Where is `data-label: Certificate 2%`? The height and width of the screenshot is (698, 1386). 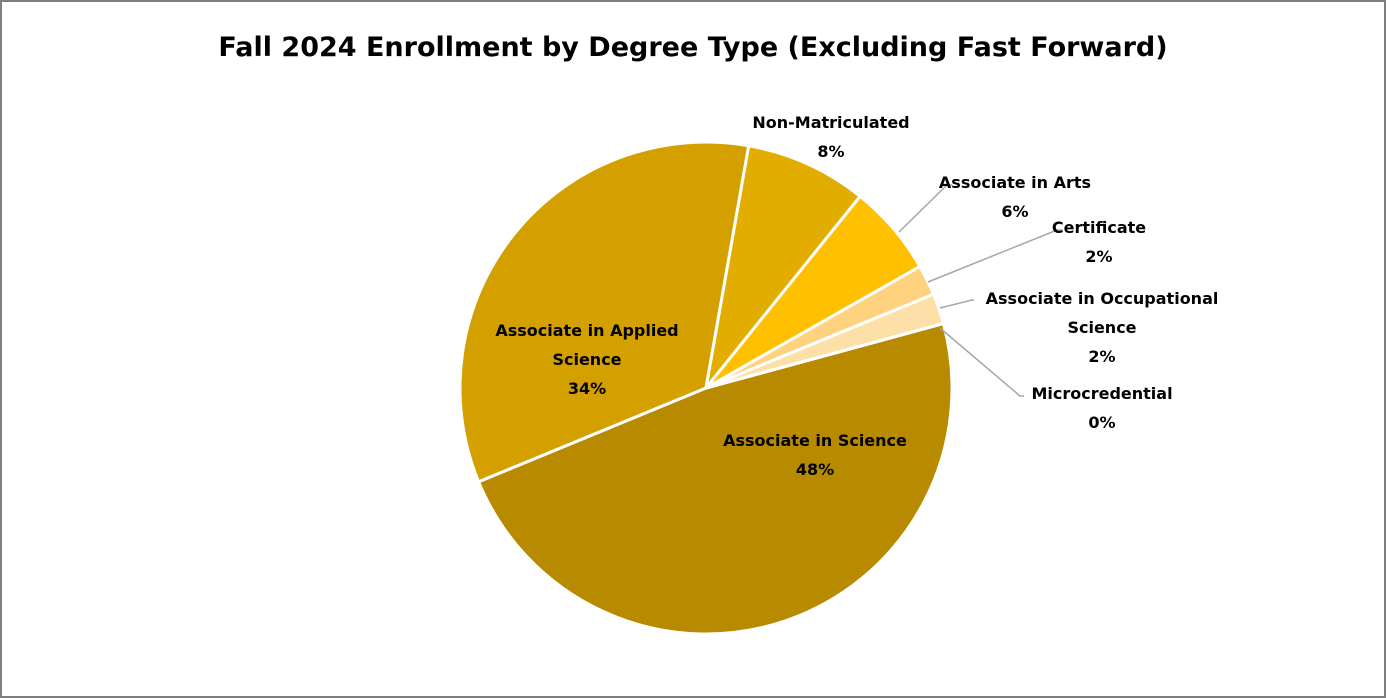 data-label: Certificate 2% is located at coordinates (1099, 242).